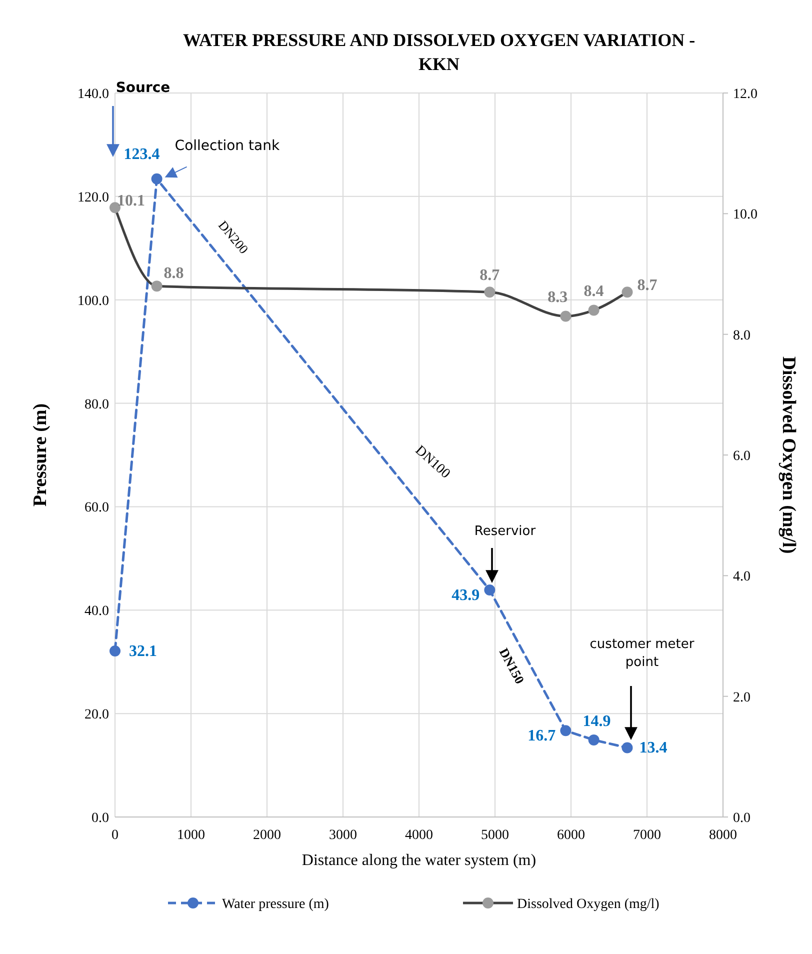 The height and width of the screenshot is (954, 812). I want to click on annotation: Collection tank, so click(227, 146).